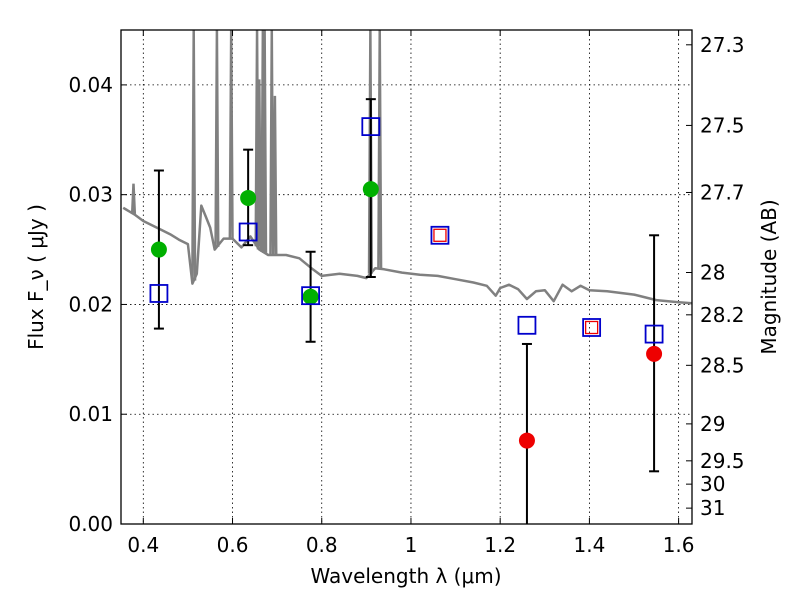  What do you see at coordinates (769, 276) in the screenshot?
I see `y2-axis-label: Magnitude (AB)` at bounding box center [769, 276].